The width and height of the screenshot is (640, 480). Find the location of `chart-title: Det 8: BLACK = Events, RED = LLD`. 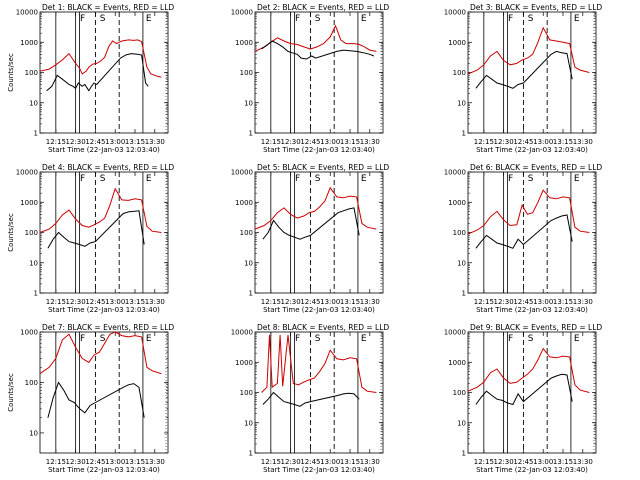

chart-title: Det 8: BLACK = Events, RED = LLD is located at coordinates (323, 327).